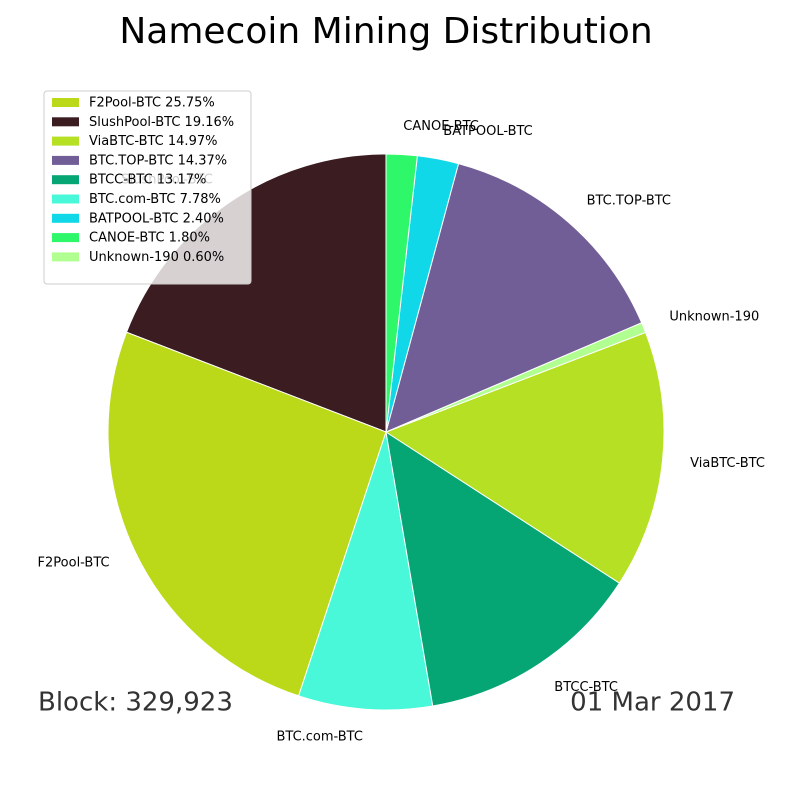 This screenshot has width=800, height=800. What do you see at coordinates (74, 562) in the screenshot?
I see `slice-label: F2Pool-BTC` at bounding box center [74, 562].